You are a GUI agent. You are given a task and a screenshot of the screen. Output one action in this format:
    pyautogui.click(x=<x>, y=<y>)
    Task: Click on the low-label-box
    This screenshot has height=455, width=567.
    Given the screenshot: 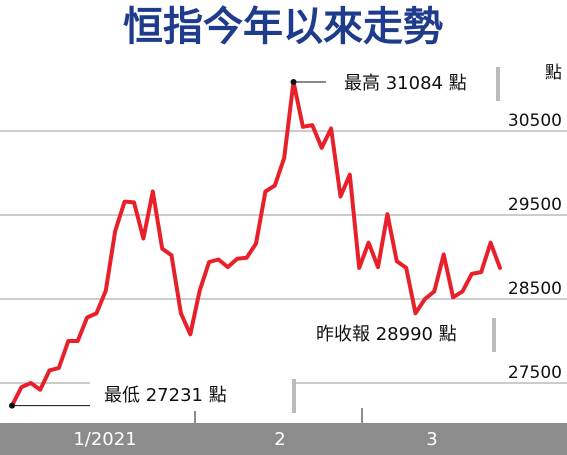 What is the action you would take?
    pyautogui.click(x=192, y=394)
    